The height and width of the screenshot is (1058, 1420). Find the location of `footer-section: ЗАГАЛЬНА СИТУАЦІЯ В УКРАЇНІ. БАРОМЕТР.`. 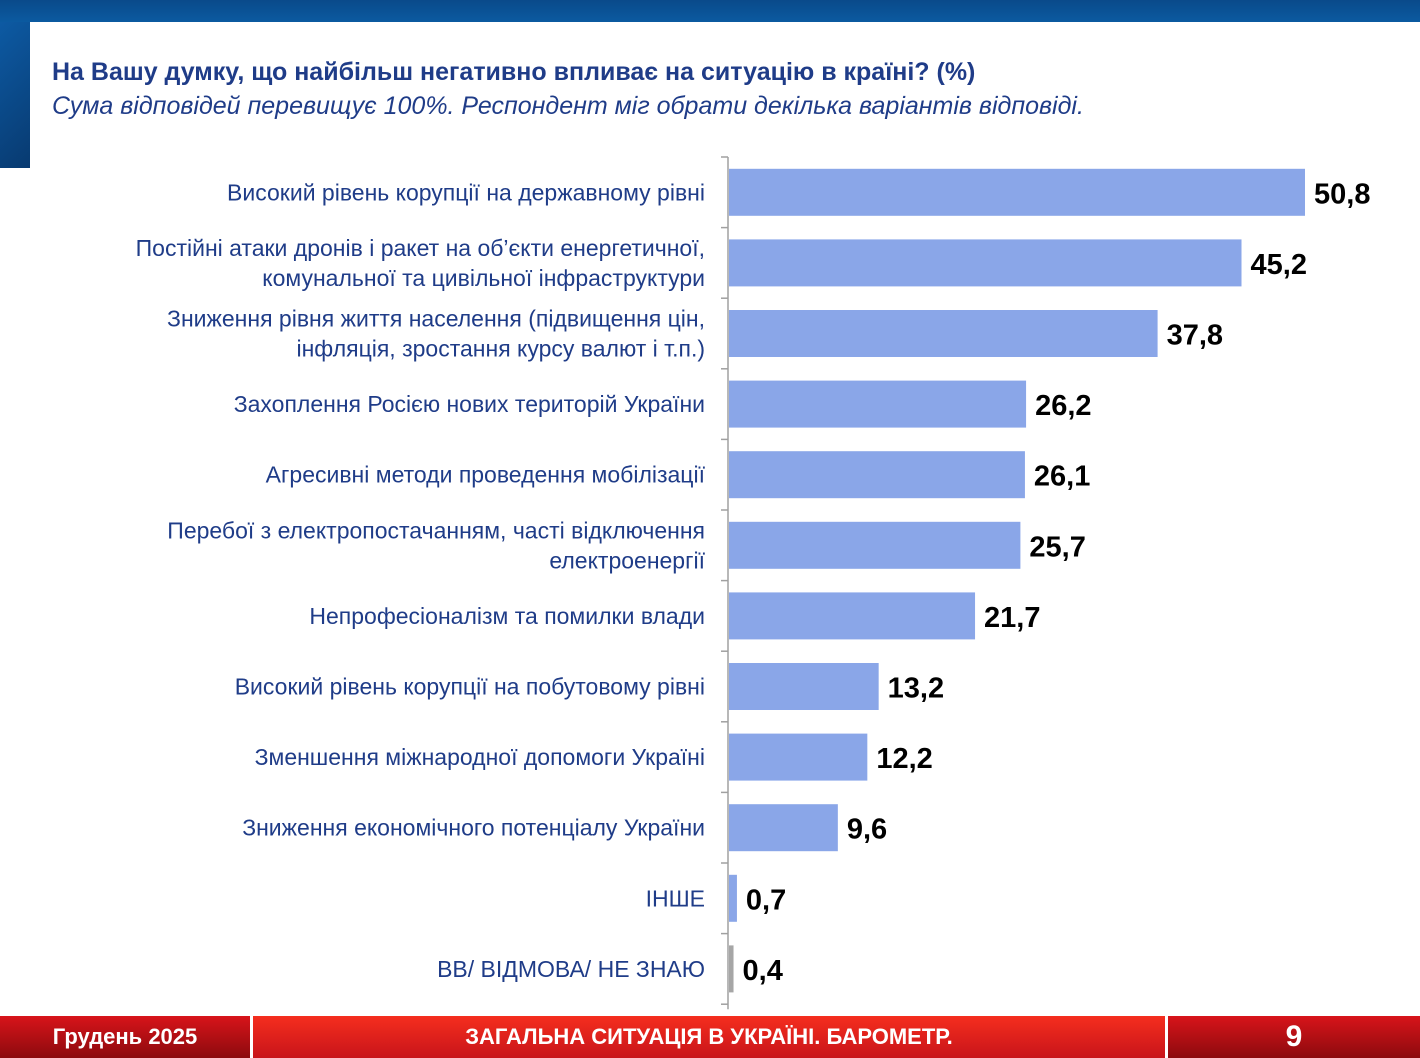

footer-section: ЗАГАЛЬНА СИТУАЦІЯ В УКРАЇНІ. БАРОМЕТР. is located at coordinates (709, 1037).